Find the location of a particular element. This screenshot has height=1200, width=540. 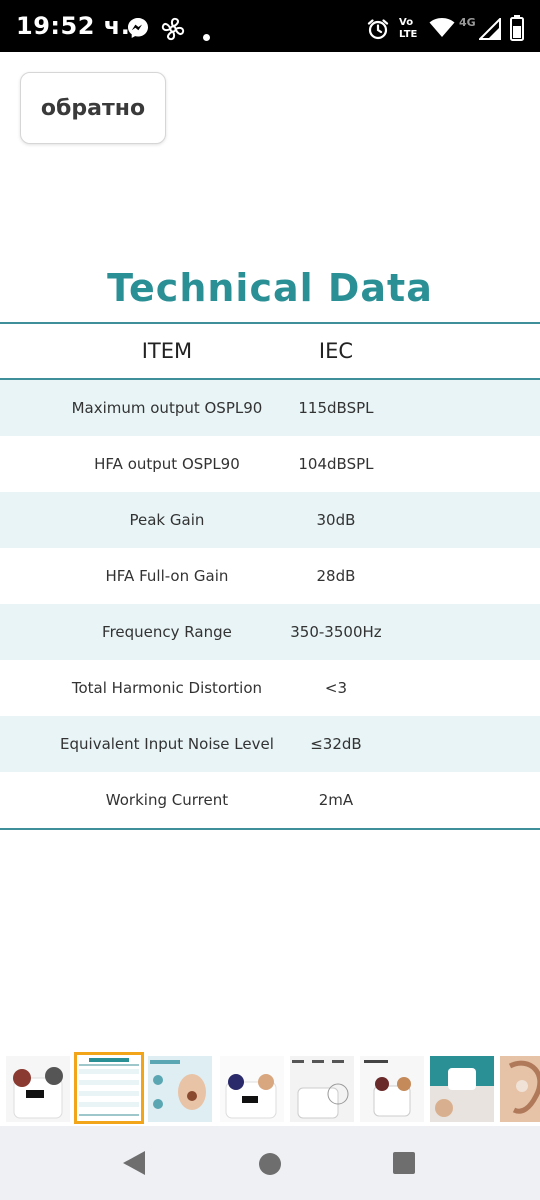

row-item: Peak Gain is located at coordinates (167, 520).